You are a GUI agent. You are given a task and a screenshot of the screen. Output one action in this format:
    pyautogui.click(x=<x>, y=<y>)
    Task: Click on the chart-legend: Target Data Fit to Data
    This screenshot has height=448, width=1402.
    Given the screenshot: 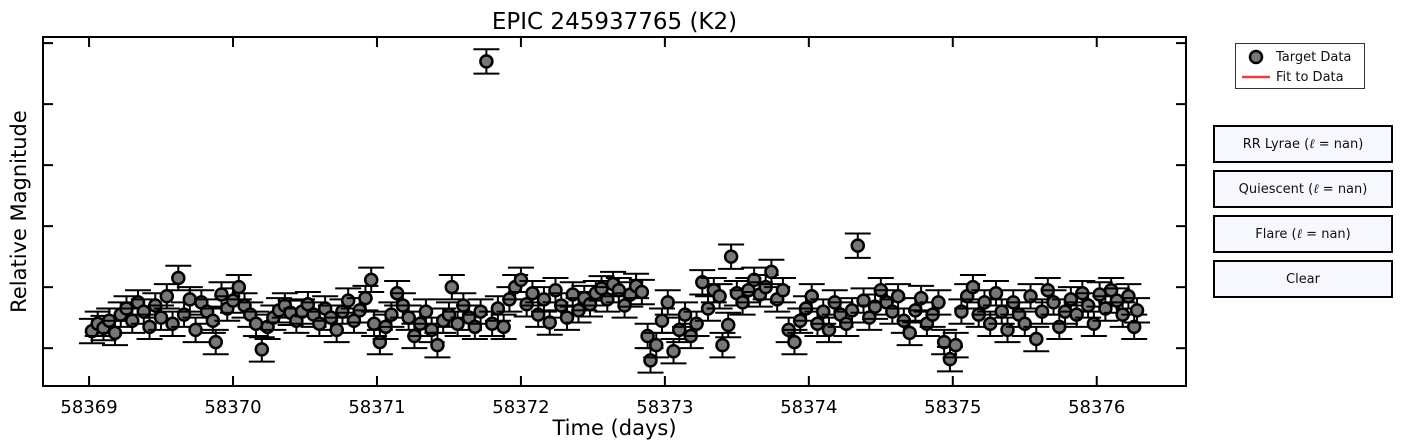 What is the action you would take?
    pyautogui.click(x=1300, y=66)
    